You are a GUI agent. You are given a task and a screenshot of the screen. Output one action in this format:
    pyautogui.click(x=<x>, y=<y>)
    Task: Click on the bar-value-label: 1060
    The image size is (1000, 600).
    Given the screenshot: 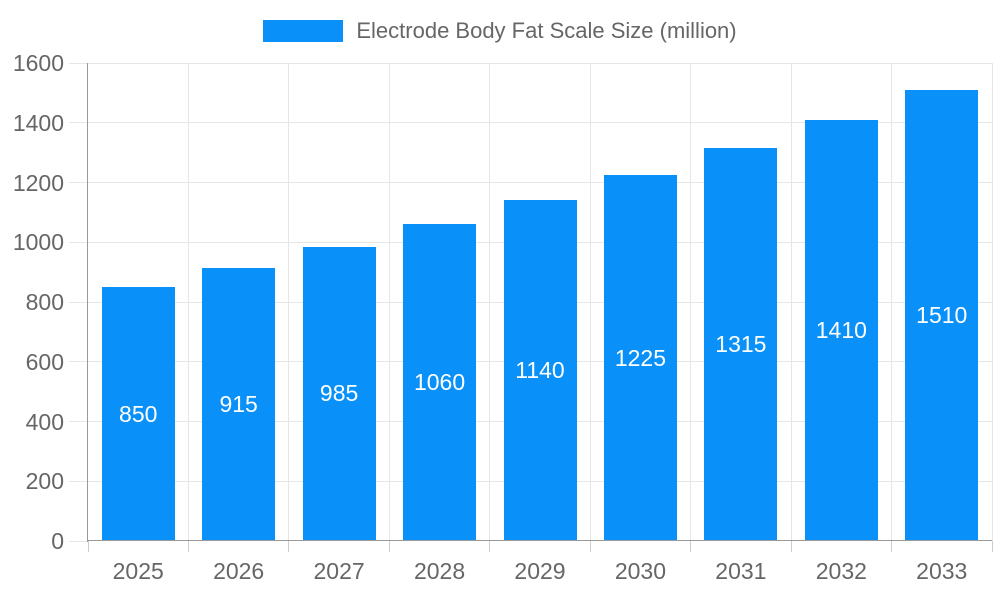 What is the action you would take?
    pyautogui.click(x=439, y=382)
    